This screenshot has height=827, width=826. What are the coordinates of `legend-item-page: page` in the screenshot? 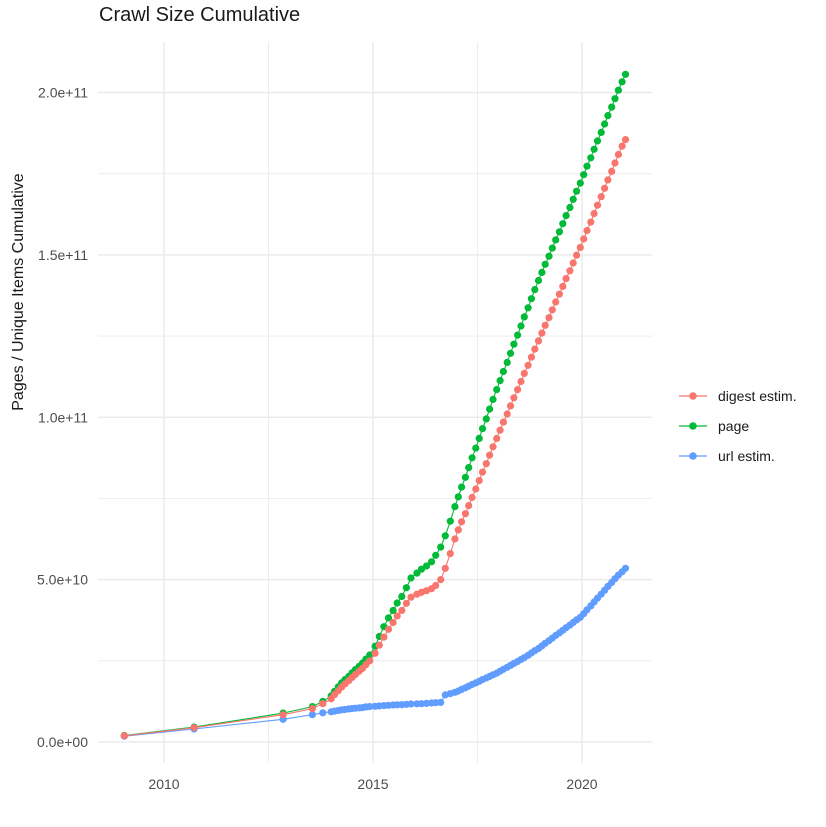 It's located at (737, 426).